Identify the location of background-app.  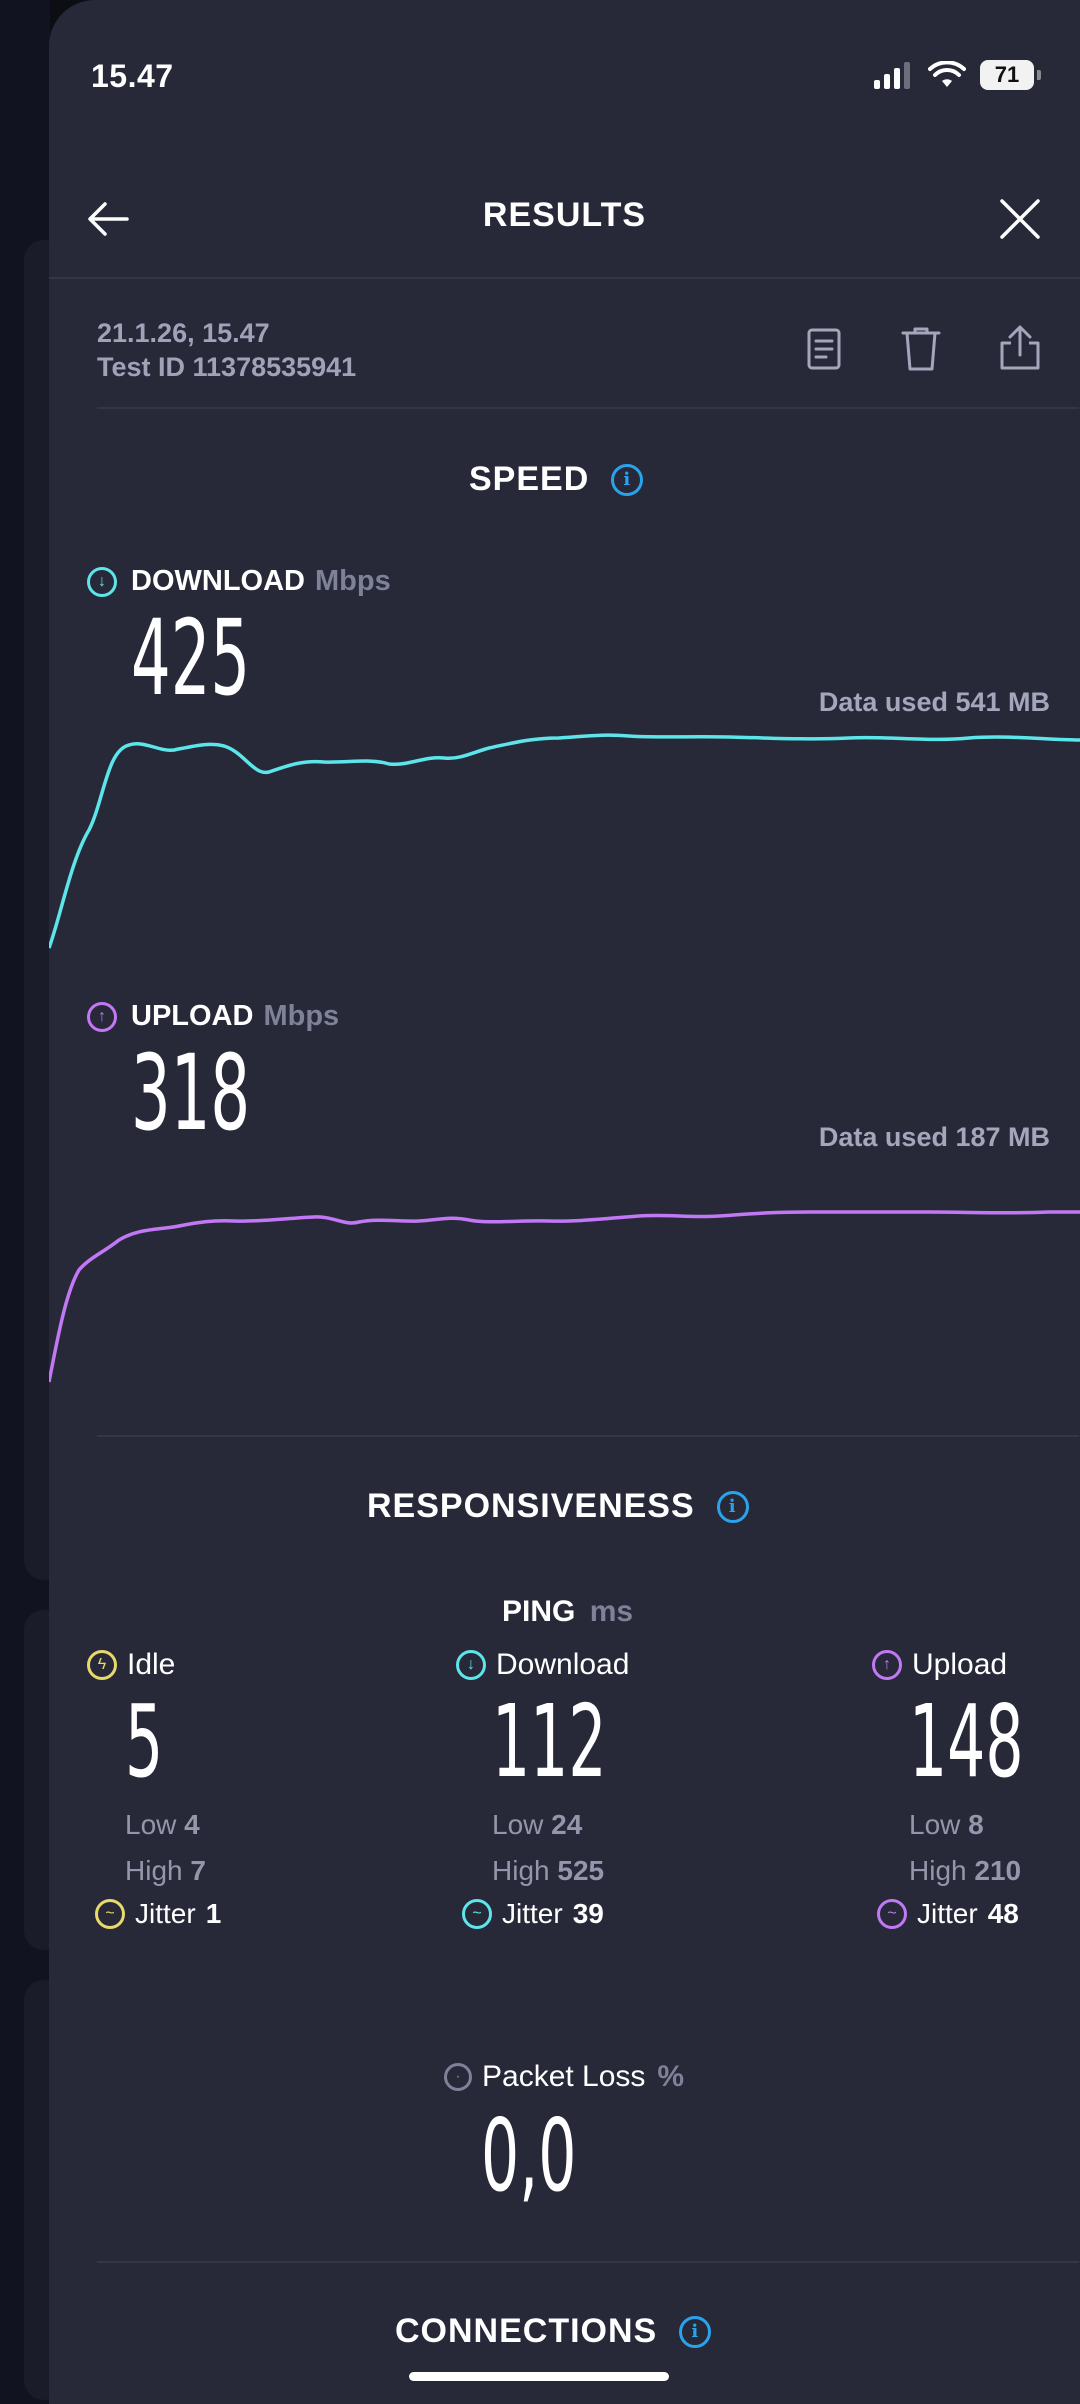
(32, 1202).